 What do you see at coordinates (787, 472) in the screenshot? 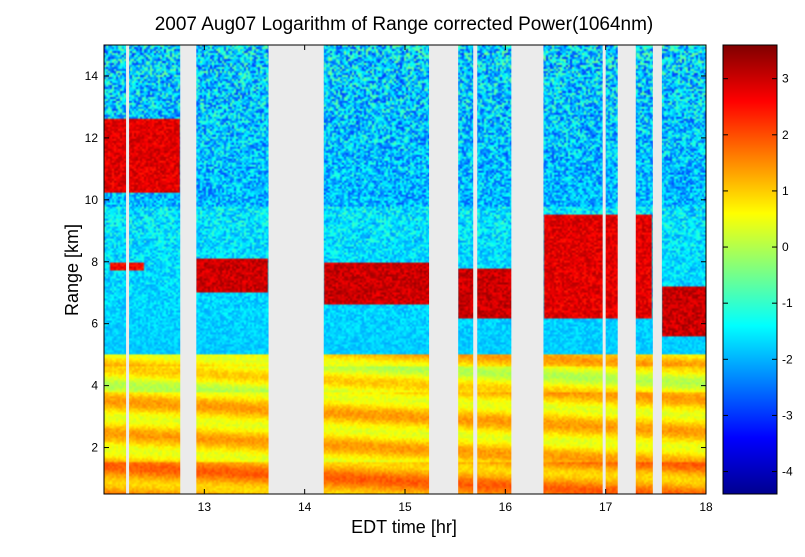
I see `colorbar-tick-label: -4` at bounding box center [787, 472].